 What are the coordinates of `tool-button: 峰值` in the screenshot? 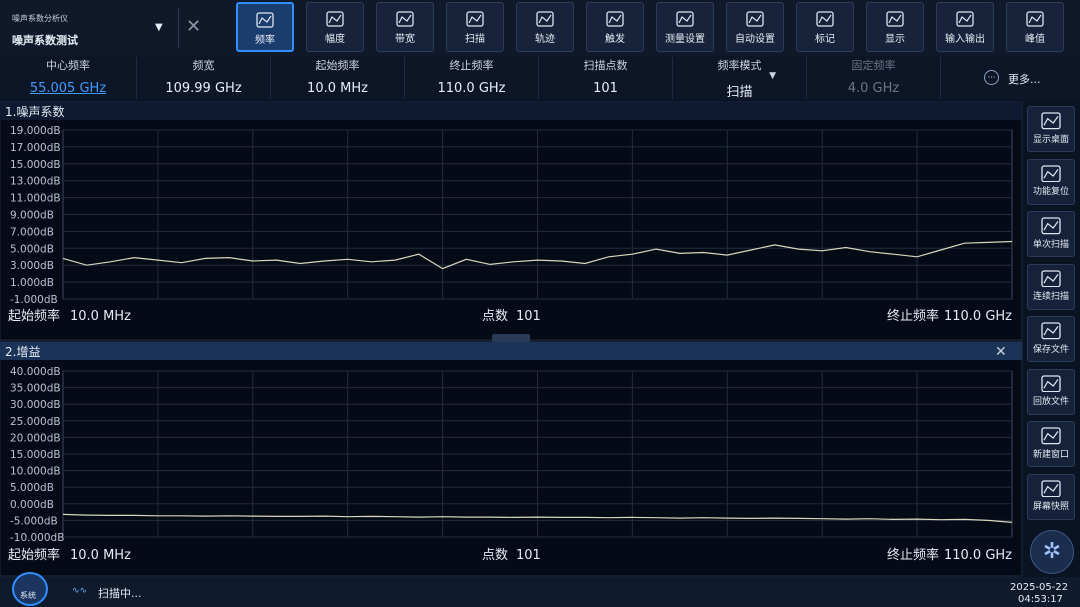 It's located at (1035, 27).